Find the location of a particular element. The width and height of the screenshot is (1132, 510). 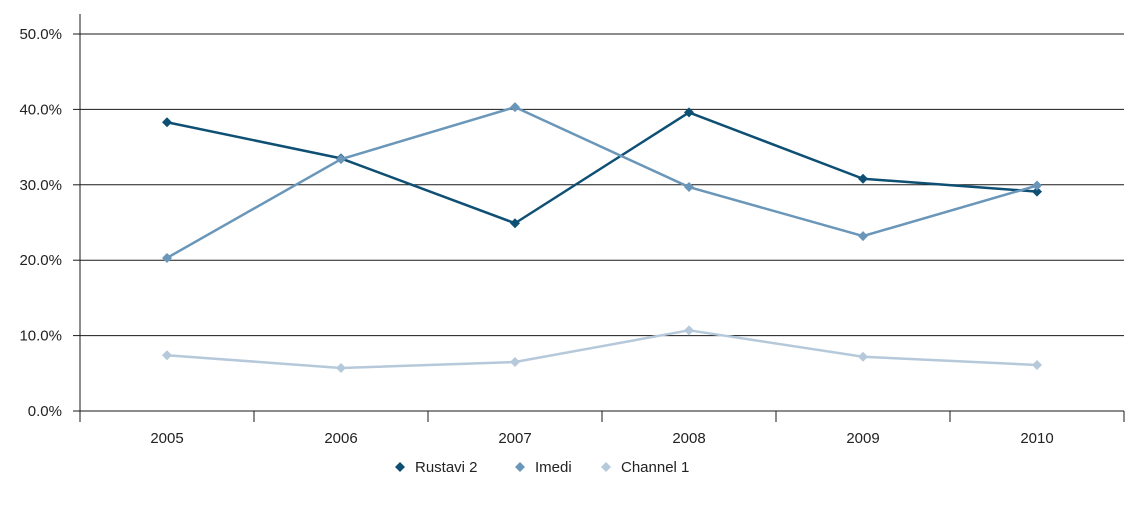

y-tick-label: 20.0% is located at coordinates (40, 260).